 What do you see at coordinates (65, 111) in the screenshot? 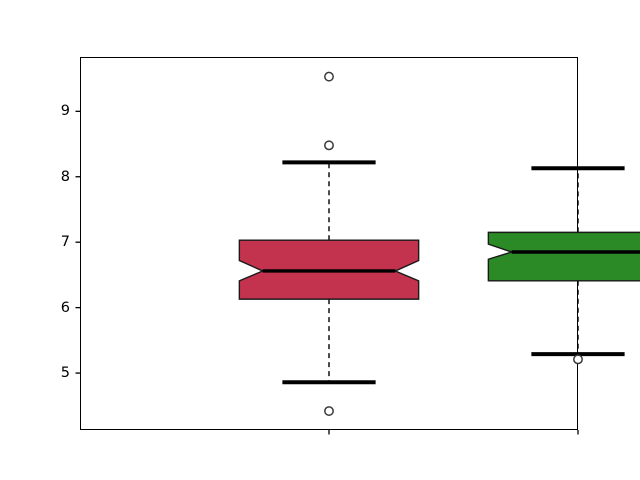
I see `y-axis-tick-label: 9` at bounding box center [65, 111].